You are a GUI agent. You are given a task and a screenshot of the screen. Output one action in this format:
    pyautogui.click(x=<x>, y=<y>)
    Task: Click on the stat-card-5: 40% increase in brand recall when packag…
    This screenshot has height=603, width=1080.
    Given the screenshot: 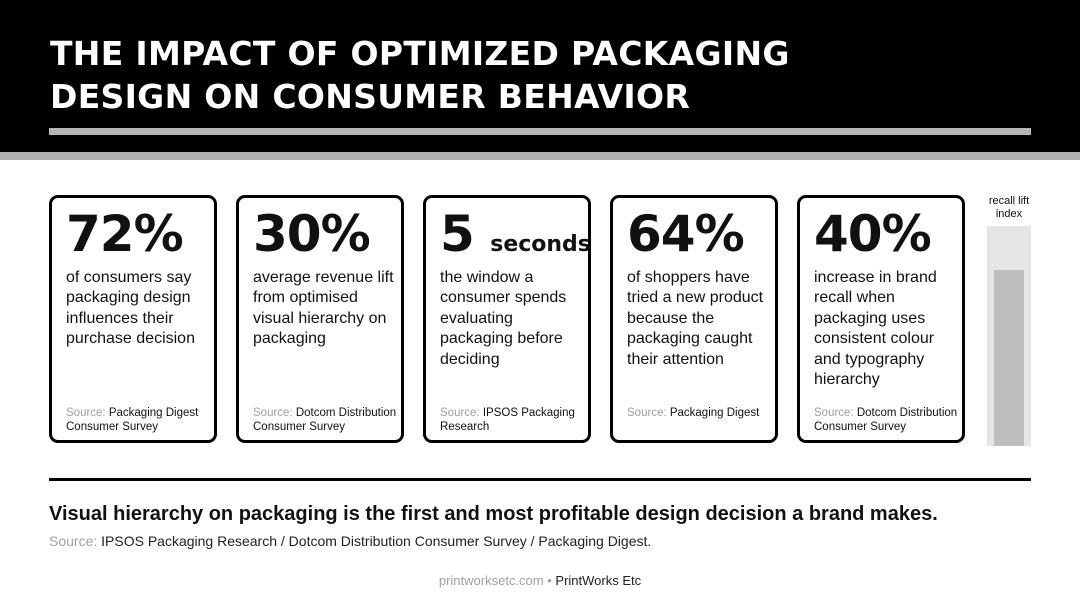 What is the action you would take?
    pyautogui.click(x=881, y=319)
    